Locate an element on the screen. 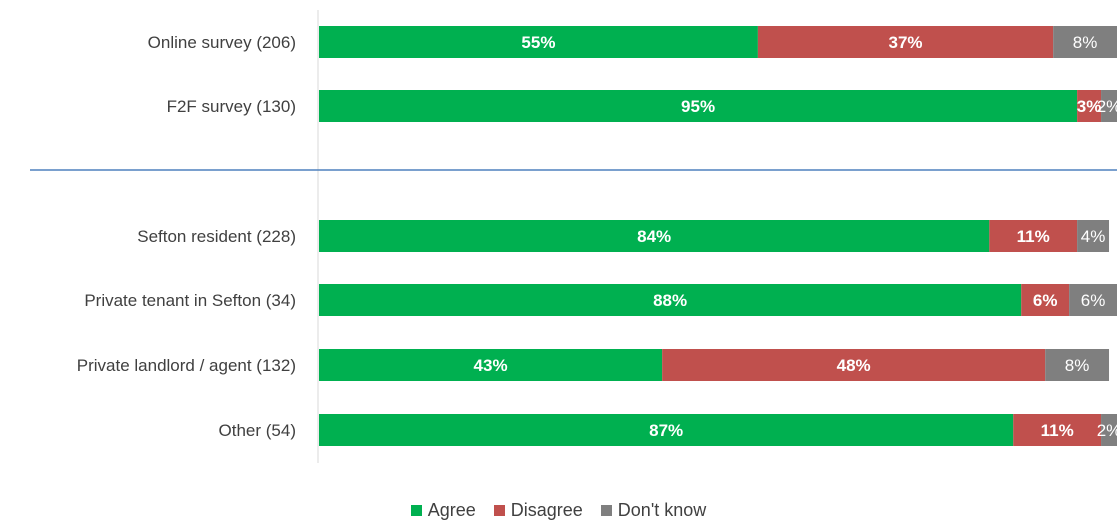 This screenshot has height=529, width=1117. legend-label-disagree: Disagree is located at coordinates (546, 510).